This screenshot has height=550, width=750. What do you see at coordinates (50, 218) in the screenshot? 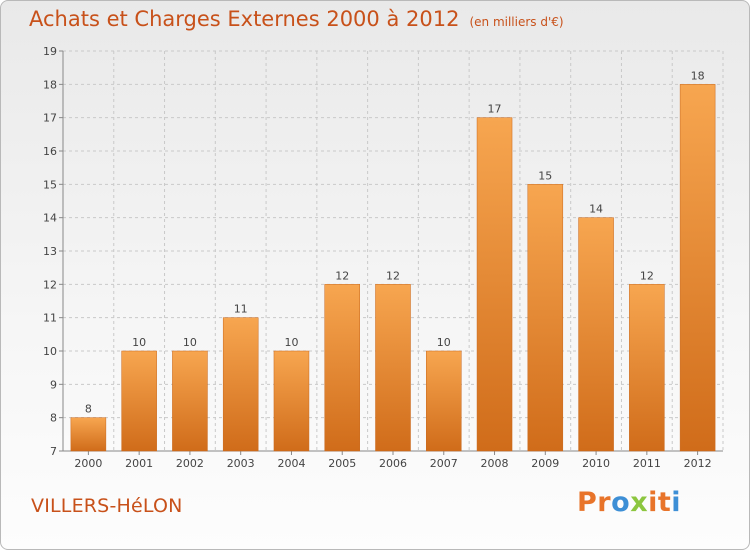
I see `y-tick-label: 14` at bounding box center [50, 218].